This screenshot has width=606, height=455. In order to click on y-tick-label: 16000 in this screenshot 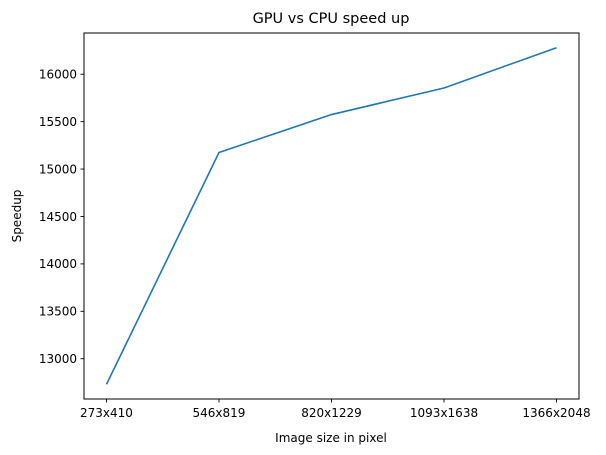, I will do `click(58, 75)`.